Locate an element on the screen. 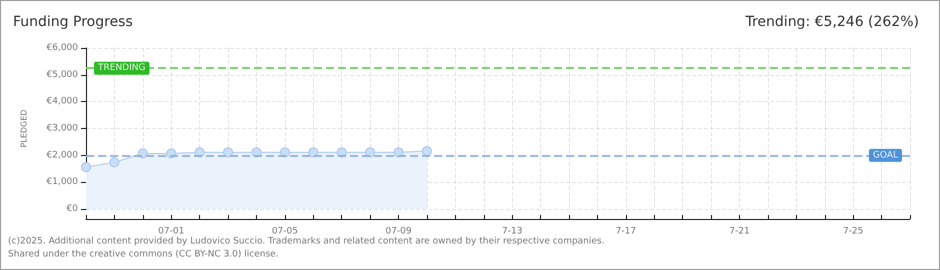 The height and width of the screenshot is (270, 940). y-axis-title: PLEDGED is located at coordinates (24, 129).